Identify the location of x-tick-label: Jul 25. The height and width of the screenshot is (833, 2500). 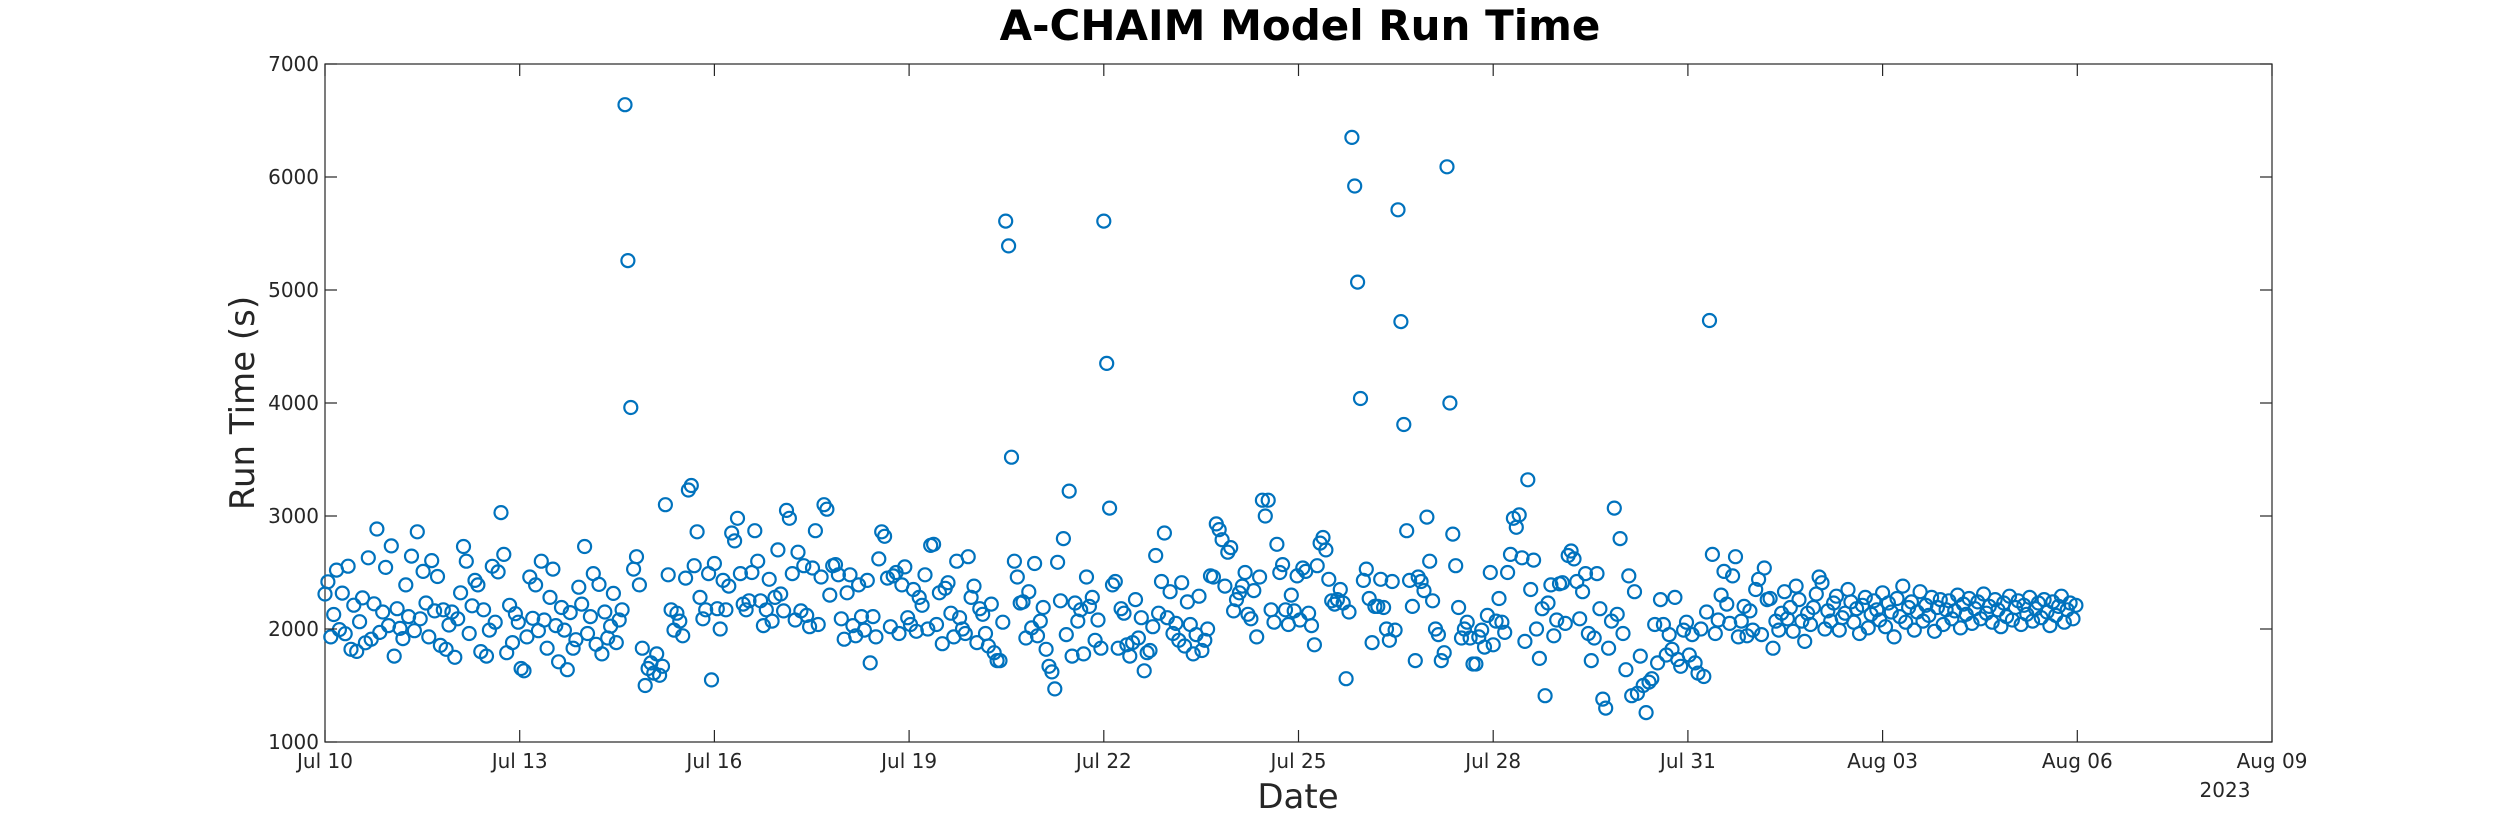
(1298, 761).